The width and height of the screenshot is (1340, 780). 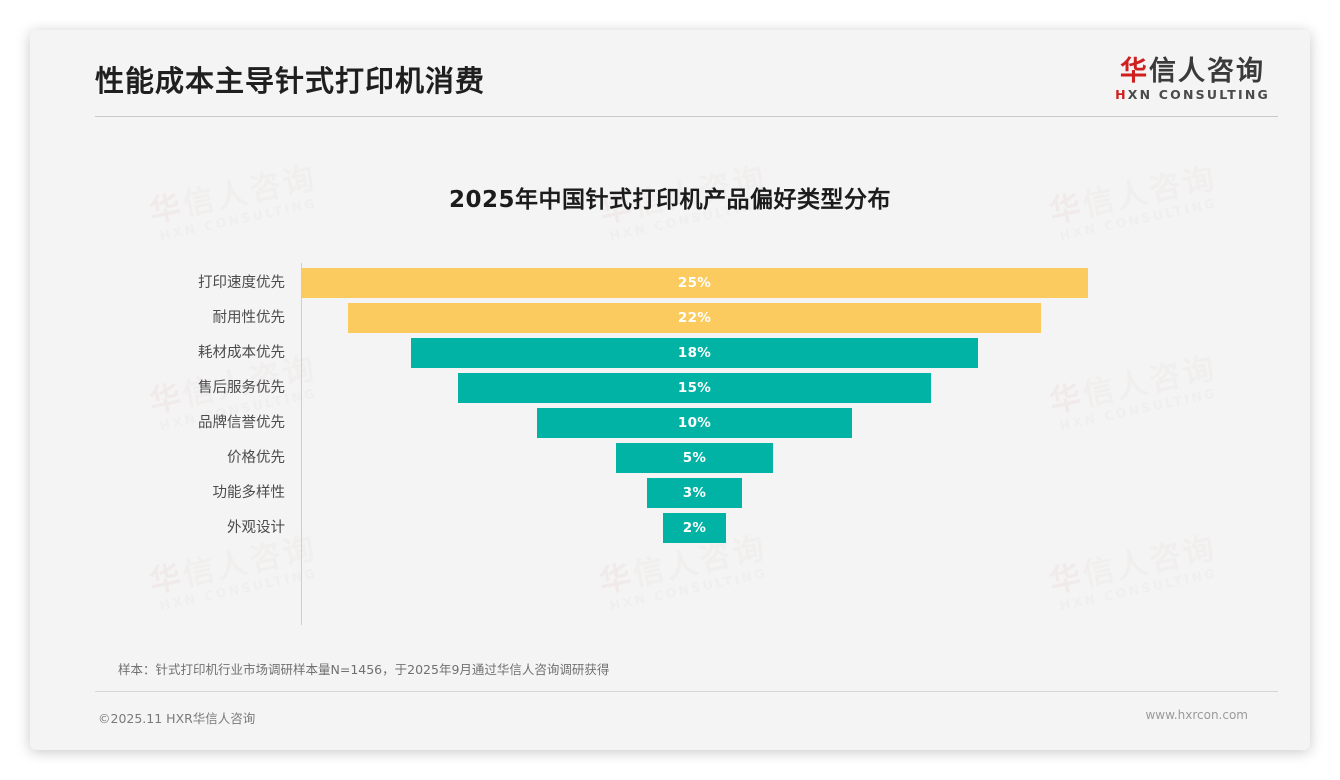 I want to click on chart-category-label: 价格优先, so click(x=256, y=458).